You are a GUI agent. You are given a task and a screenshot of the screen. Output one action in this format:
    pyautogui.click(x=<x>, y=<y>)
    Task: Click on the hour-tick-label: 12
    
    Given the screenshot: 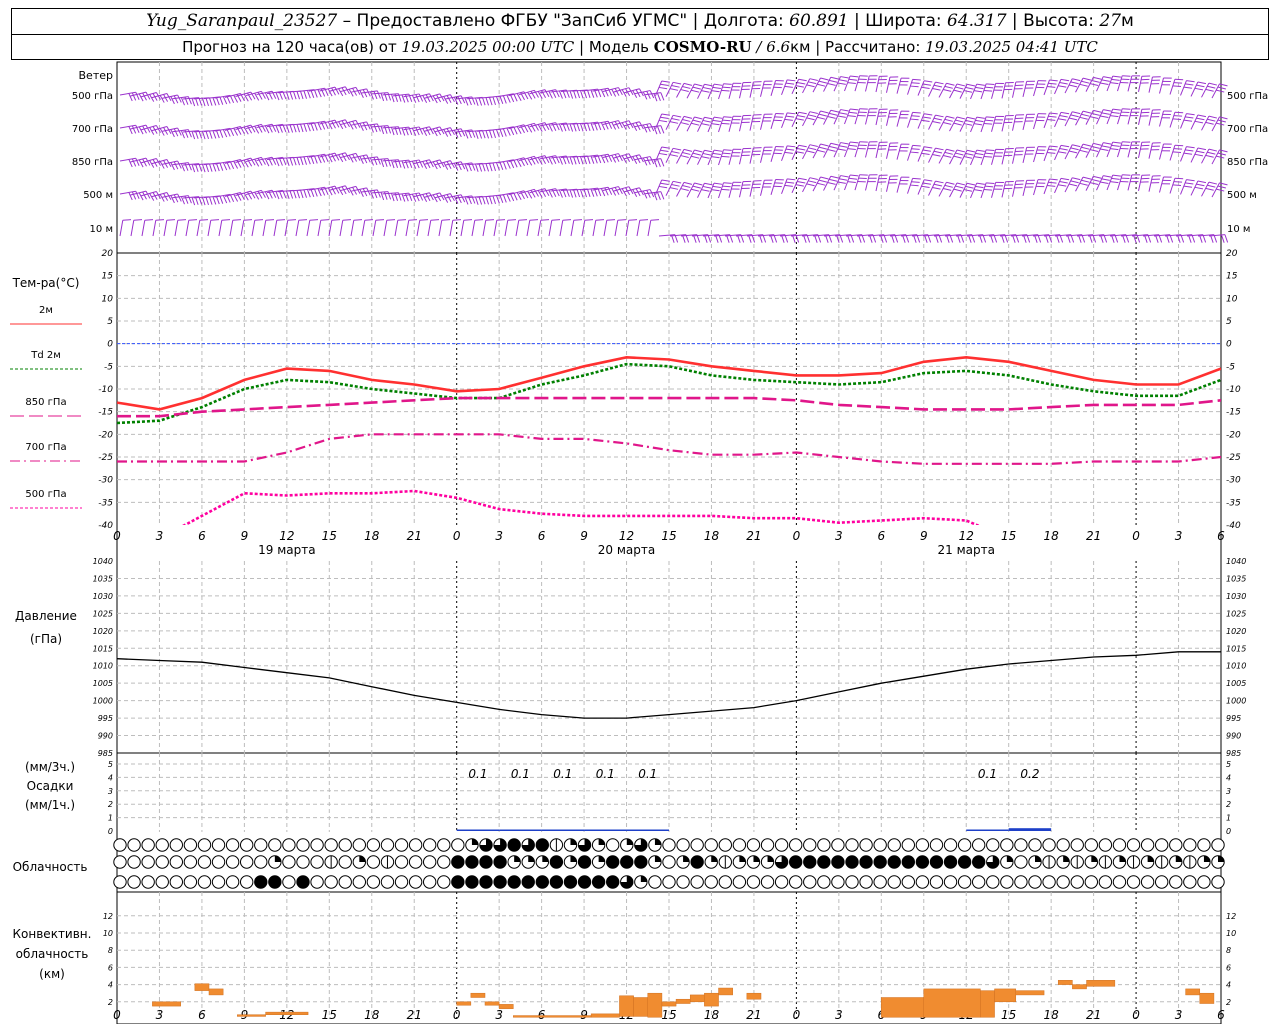 What is the action you would take?
    pyautogui.click(x=286, y=536)
    